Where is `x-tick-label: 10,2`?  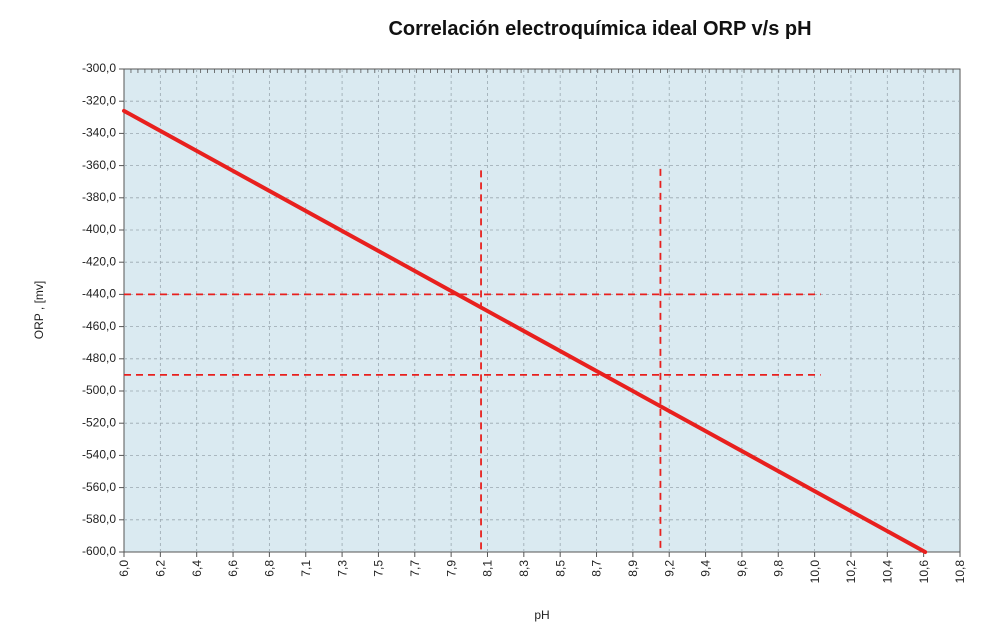 x-tick-label: 10,2 is located at coordinates (851, 572).